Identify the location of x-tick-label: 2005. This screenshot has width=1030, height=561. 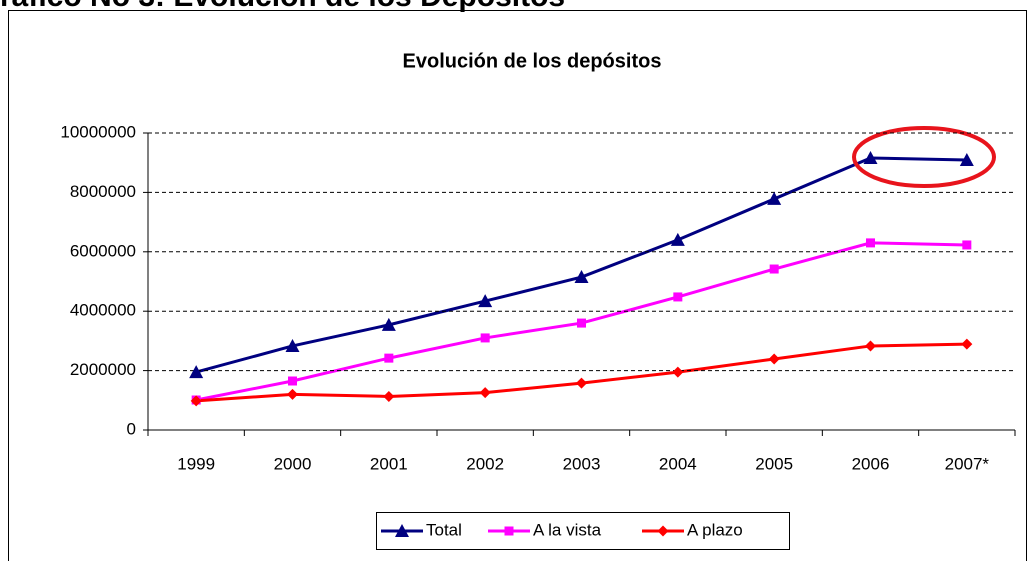
(774, 463).